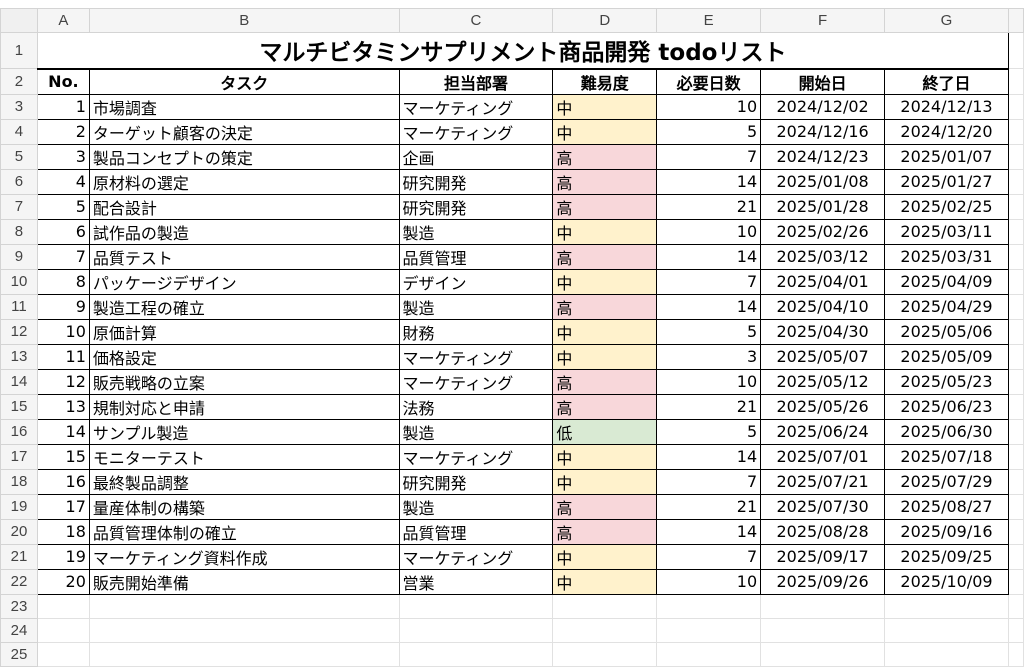  Describe the element at coordinates (244, 281) in the screenshot. I see `cell-task: パッケージデザイン` at that location.